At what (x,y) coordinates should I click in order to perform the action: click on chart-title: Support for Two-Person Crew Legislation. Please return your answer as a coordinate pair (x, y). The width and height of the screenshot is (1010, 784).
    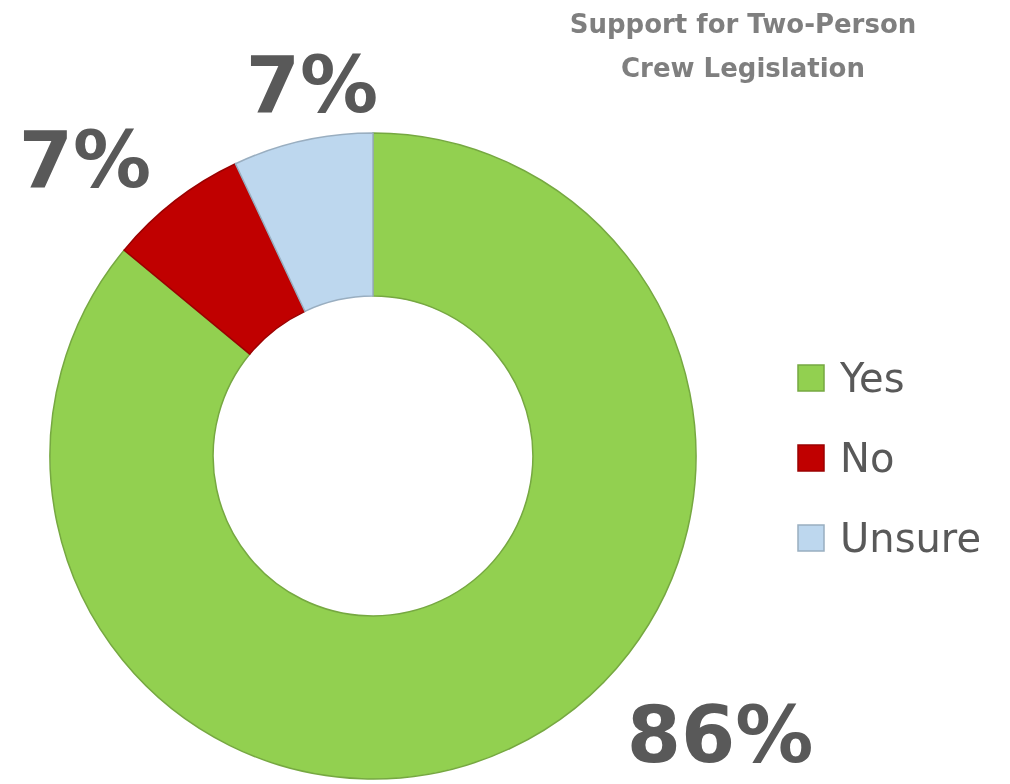
    Looking at the image, I should click on (743, 46).